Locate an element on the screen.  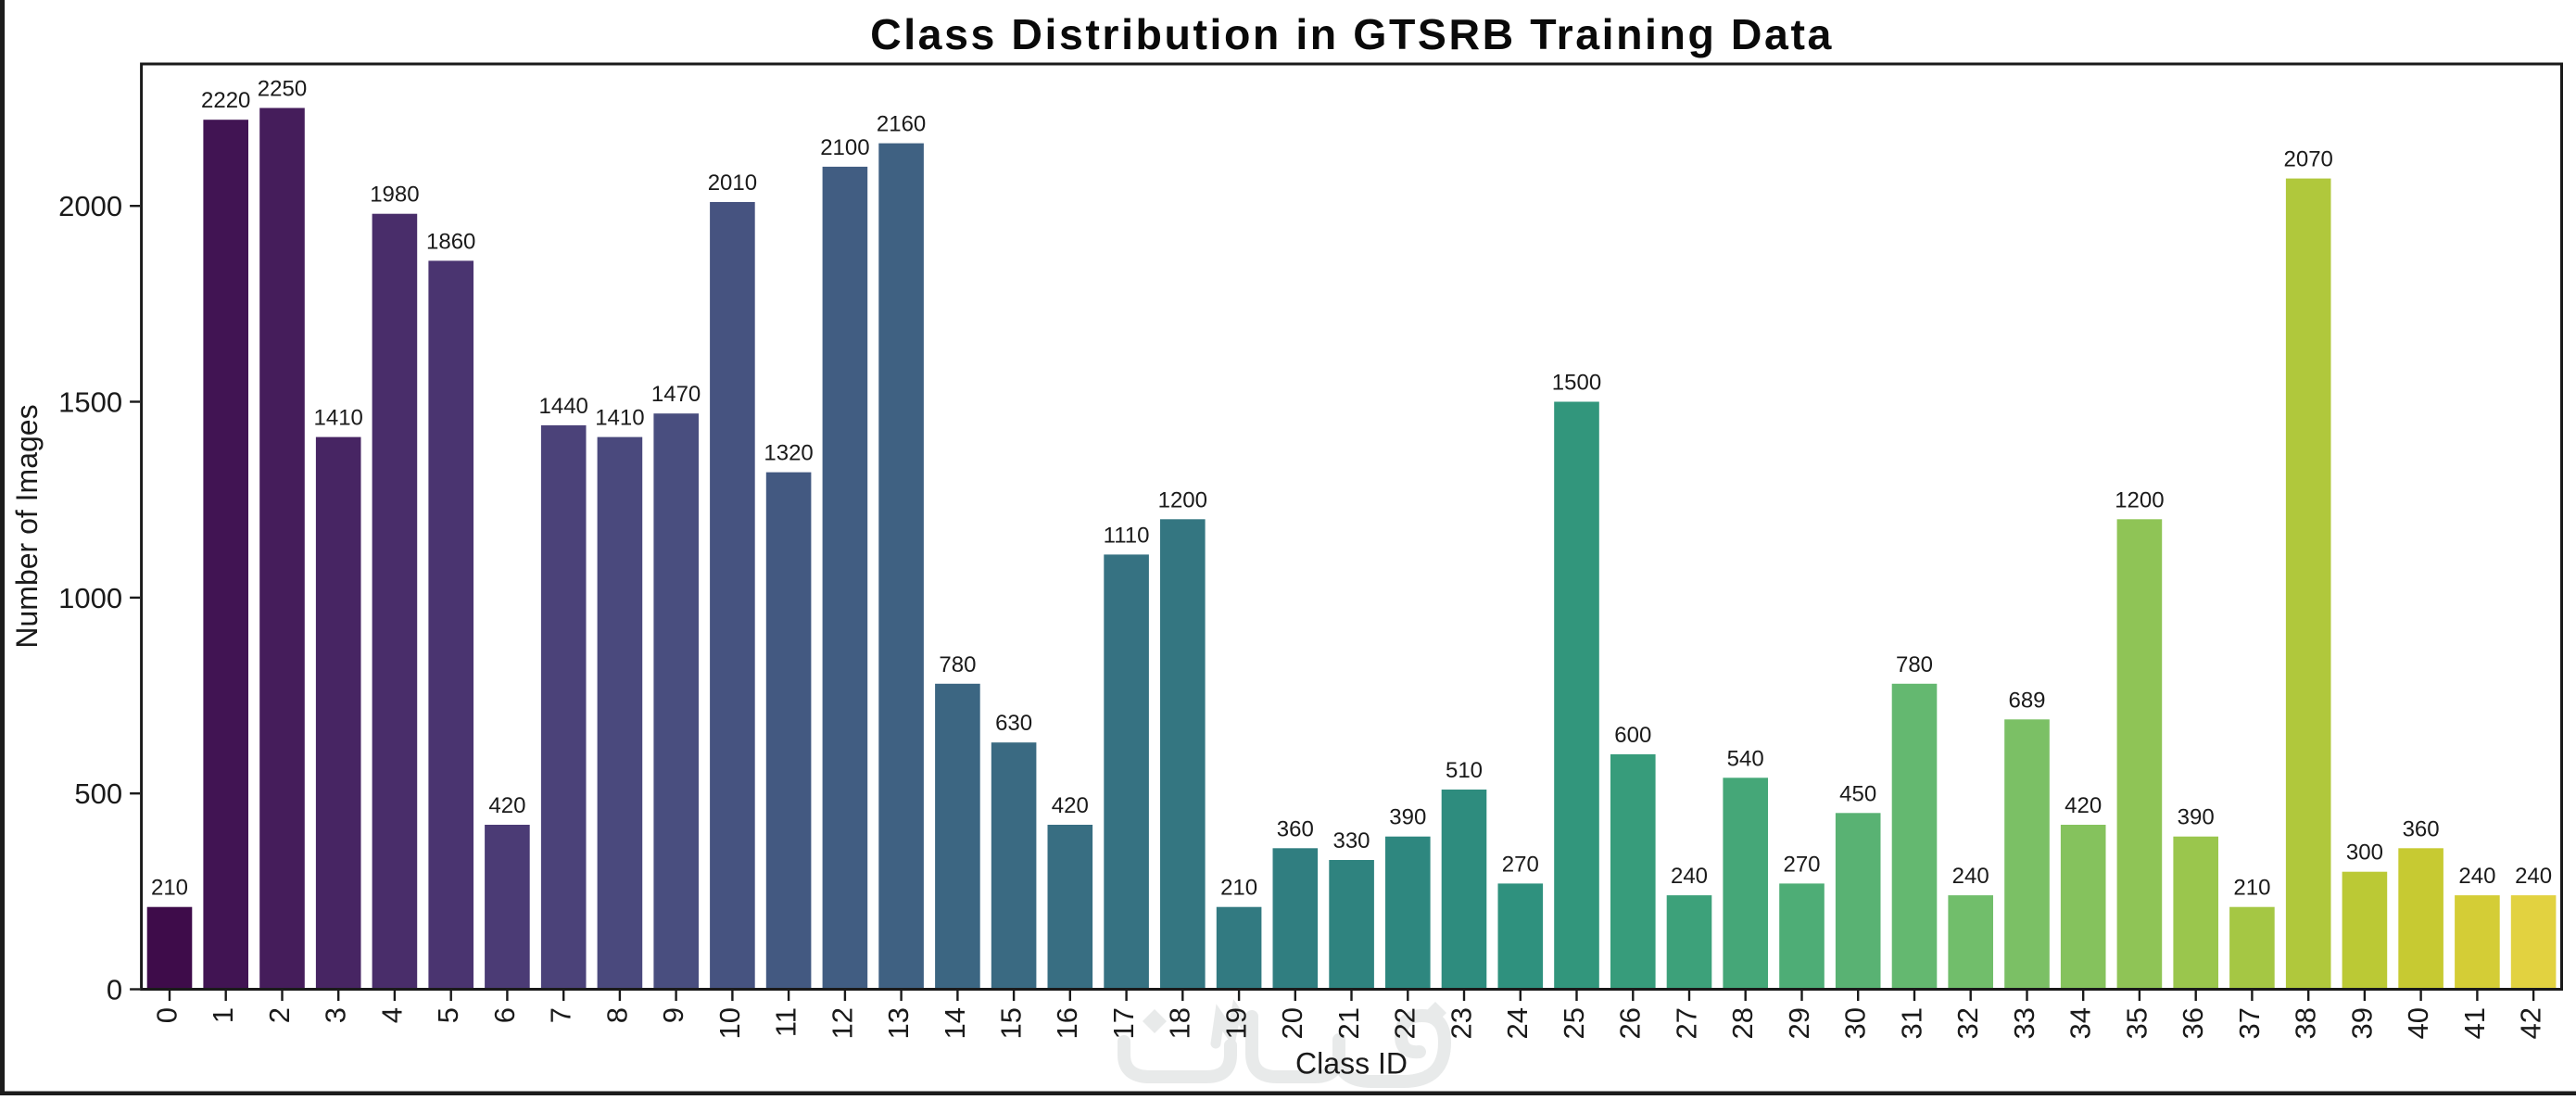
svg-text: 38 is located at coordinates (2306, 1023).